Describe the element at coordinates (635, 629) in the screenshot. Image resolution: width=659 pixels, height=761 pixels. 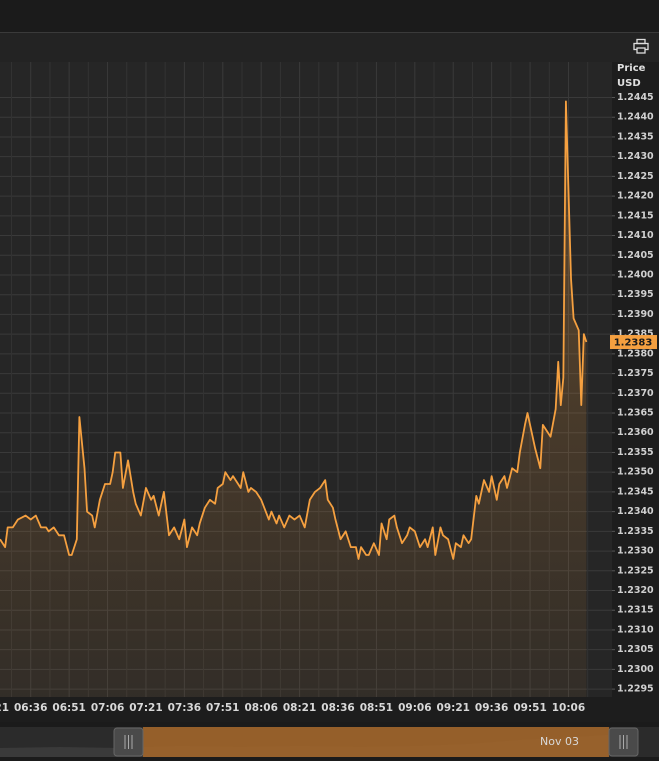
I see `y-tick-label: 1.2310` at that location.